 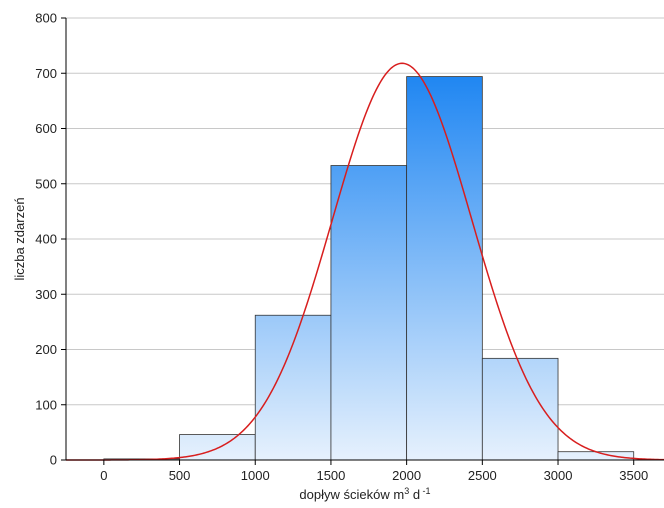 I want to click on y-tick-label-300: 300, so click(x=46, y=294).